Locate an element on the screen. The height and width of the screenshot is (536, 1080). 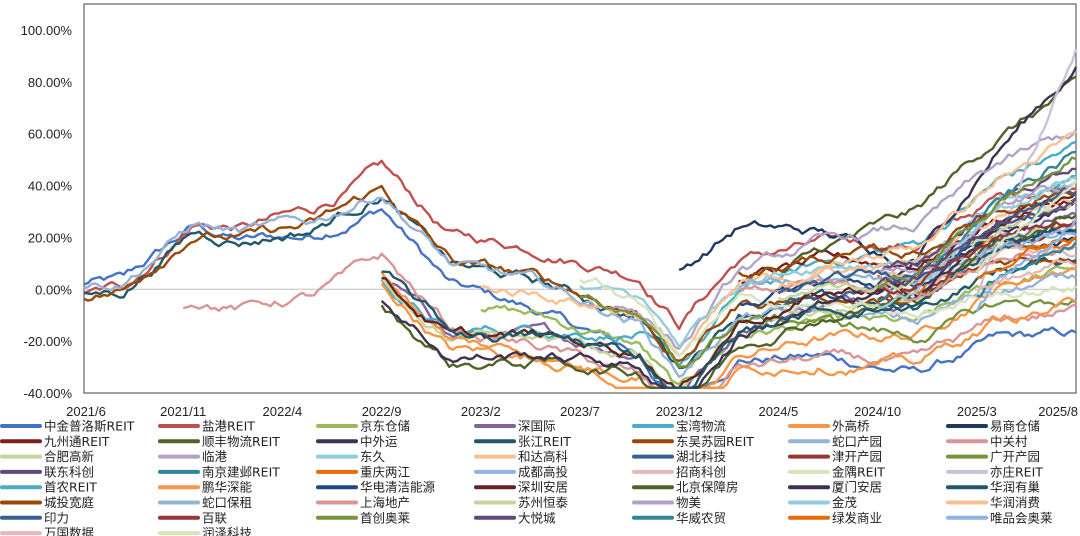
x-tick-label: 2023/7 is located at coordinates (580, 411).